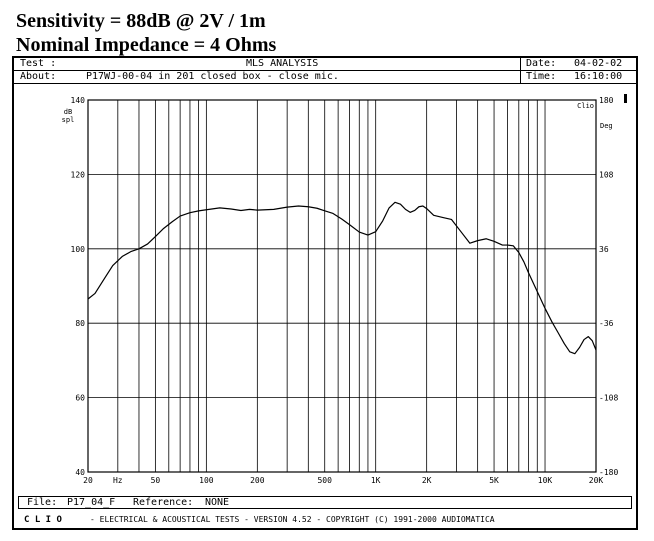 The width and height of the screenshot is (654, 541). I want to click on x-tick-label: 20, so click(88, 480).